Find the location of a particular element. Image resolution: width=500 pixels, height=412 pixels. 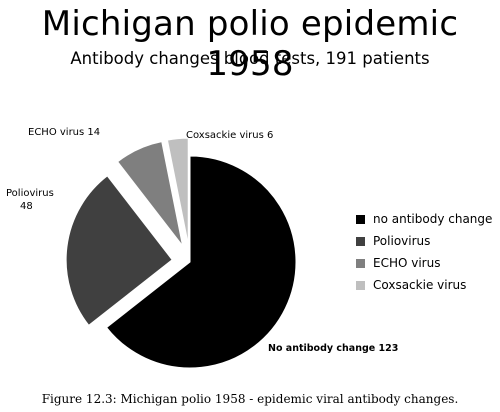

legend-item-echo-virus: ECHO virus is located at coordinates (424, 263).